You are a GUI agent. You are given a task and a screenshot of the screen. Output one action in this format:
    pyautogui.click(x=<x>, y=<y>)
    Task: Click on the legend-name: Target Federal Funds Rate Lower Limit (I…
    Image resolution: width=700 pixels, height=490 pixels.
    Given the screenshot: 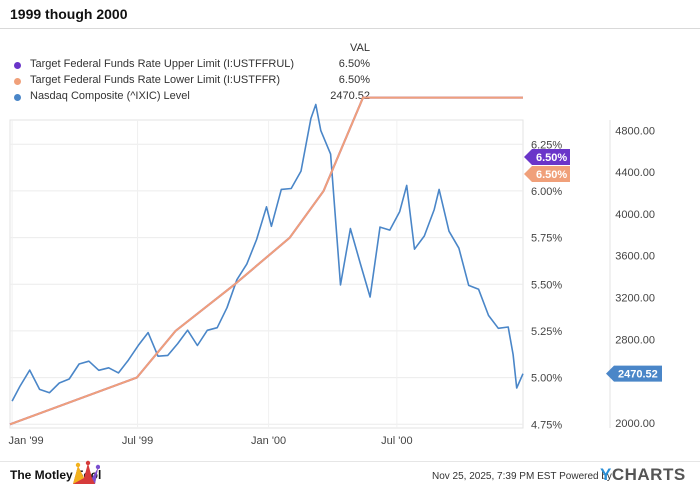 What is the action you would take?
    pyautogui.click(x=155, y=80)
    